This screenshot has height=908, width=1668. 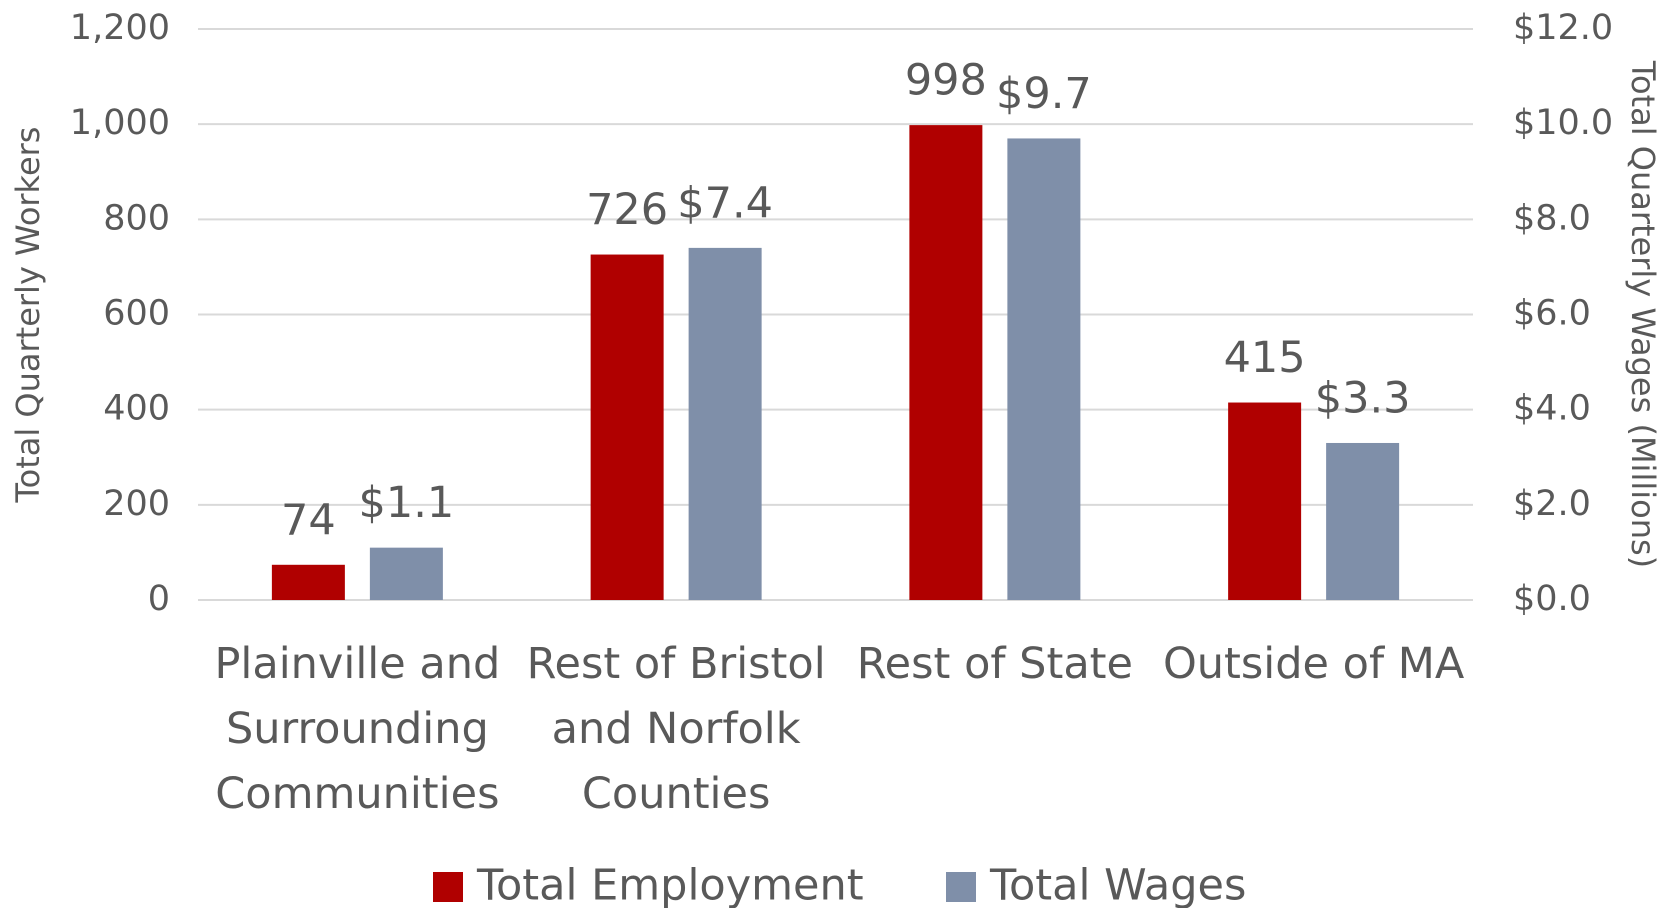 I want to click on legend-label: Total Employment, so click(x=670, y=884).